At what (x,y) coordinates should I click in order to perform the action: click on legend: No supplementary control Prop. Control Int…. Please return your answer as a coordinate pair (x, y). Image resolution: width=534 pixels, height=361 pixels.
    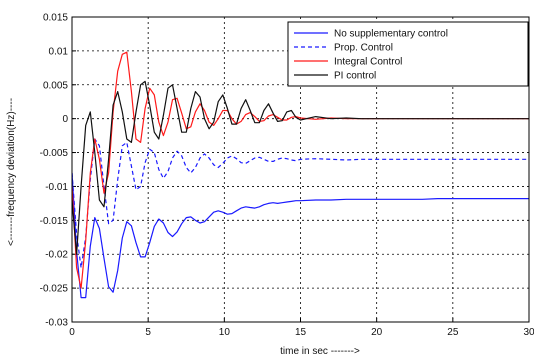
    Looking at the image, I should click on (408, 54).